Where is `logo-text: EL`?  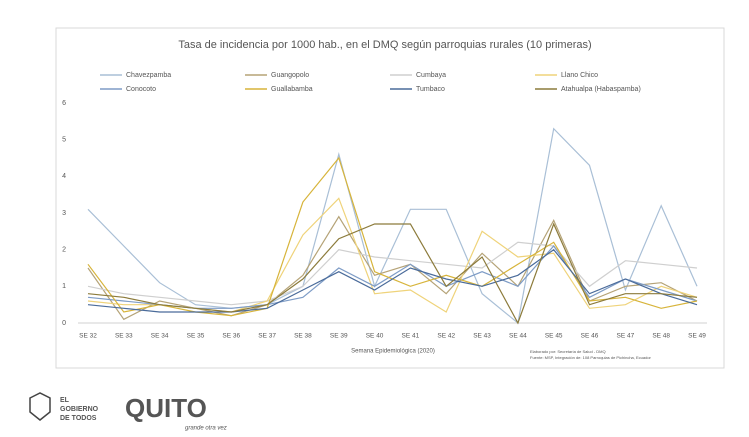
logo-text: EL is located at coordinates (65, 400).